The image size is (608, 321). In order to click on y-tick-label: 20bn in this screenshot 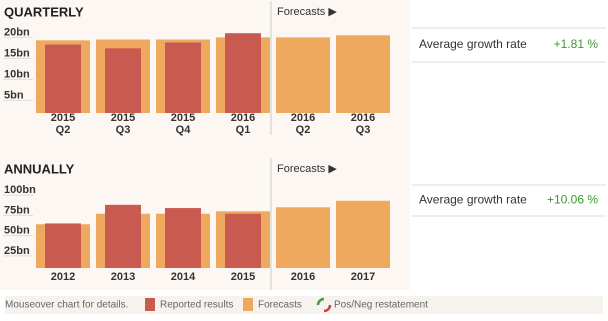, I will do `click(17, 32)`.